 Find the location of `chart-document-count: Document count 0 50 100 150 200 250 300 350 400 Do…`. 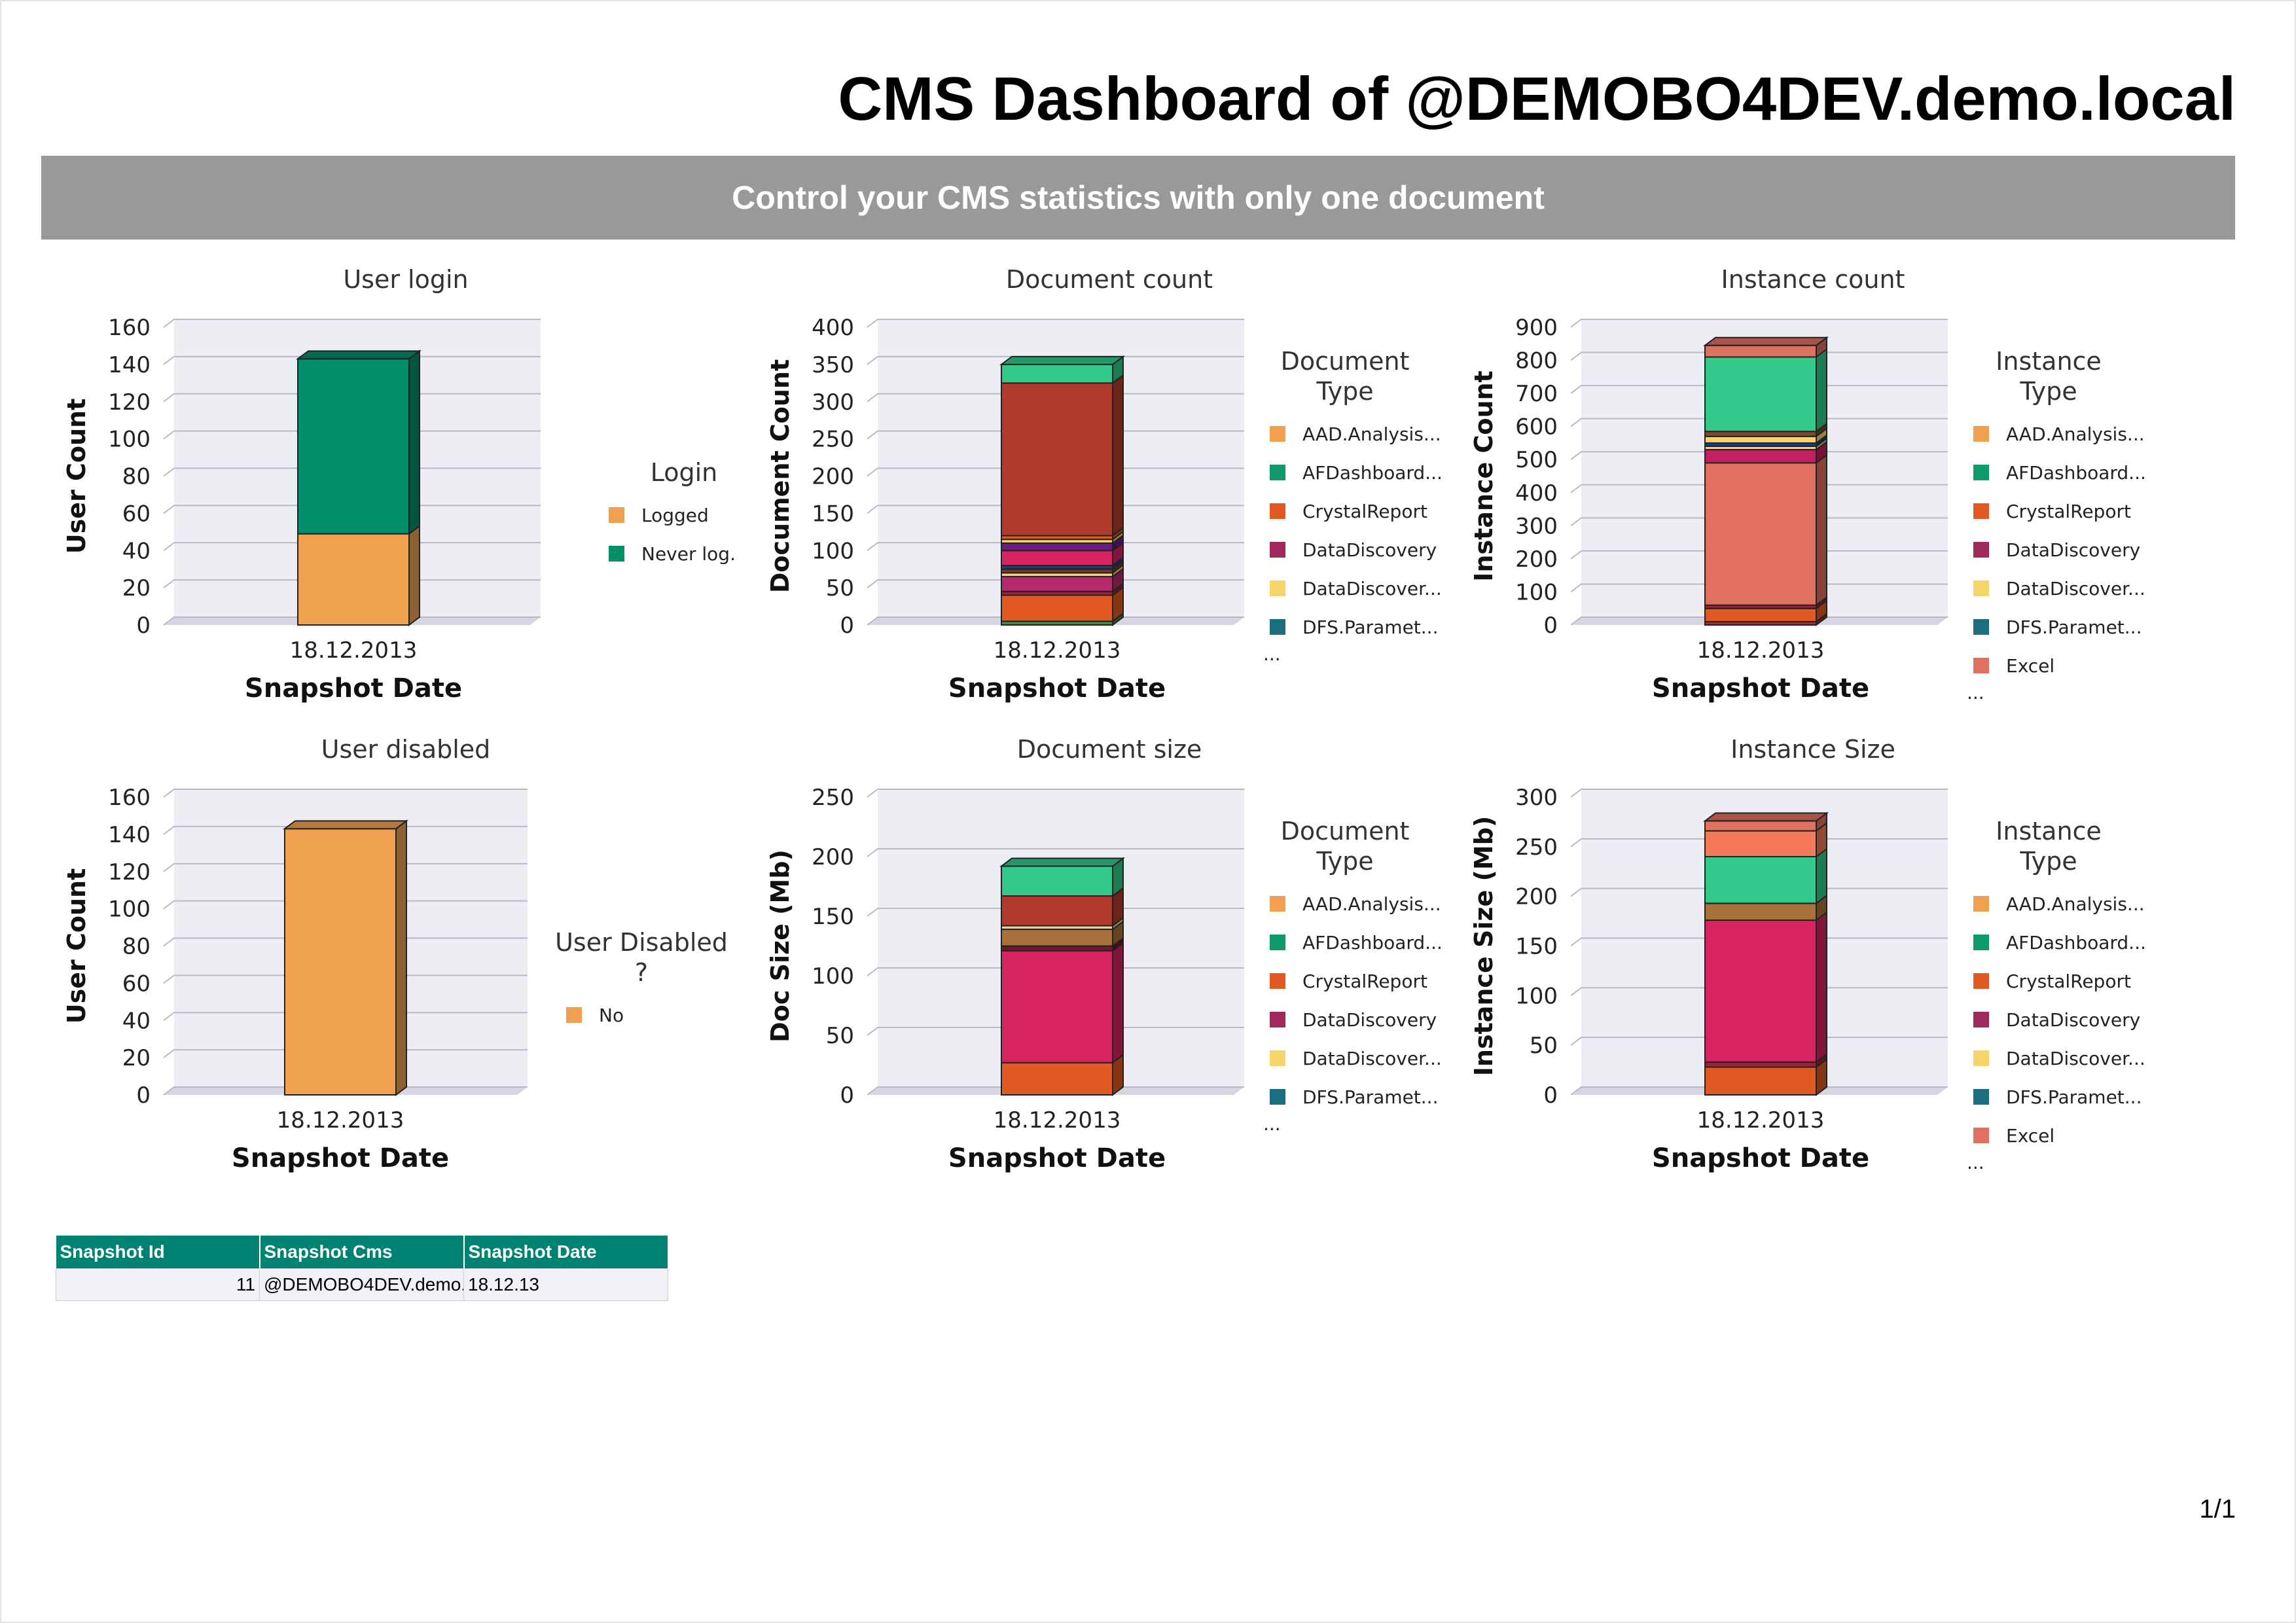

chart-document-count: Document count 0 50 100 150 200 250 300 350 400 Do… is located at coordinates (1109, 484).